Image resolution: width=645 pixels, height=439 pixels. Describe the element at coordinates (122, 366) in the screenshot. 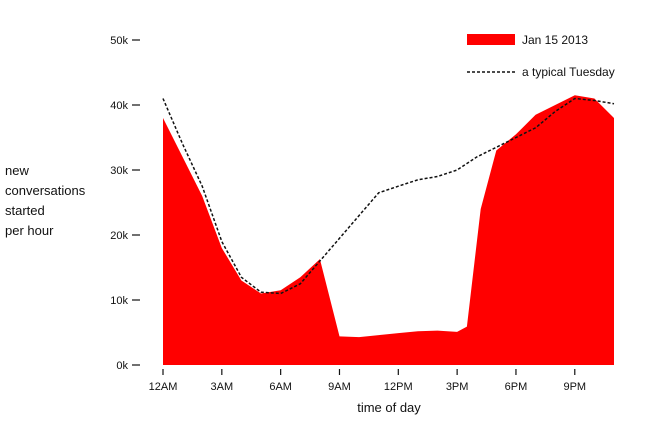

I see `y-tick-label: 0k` at that location.